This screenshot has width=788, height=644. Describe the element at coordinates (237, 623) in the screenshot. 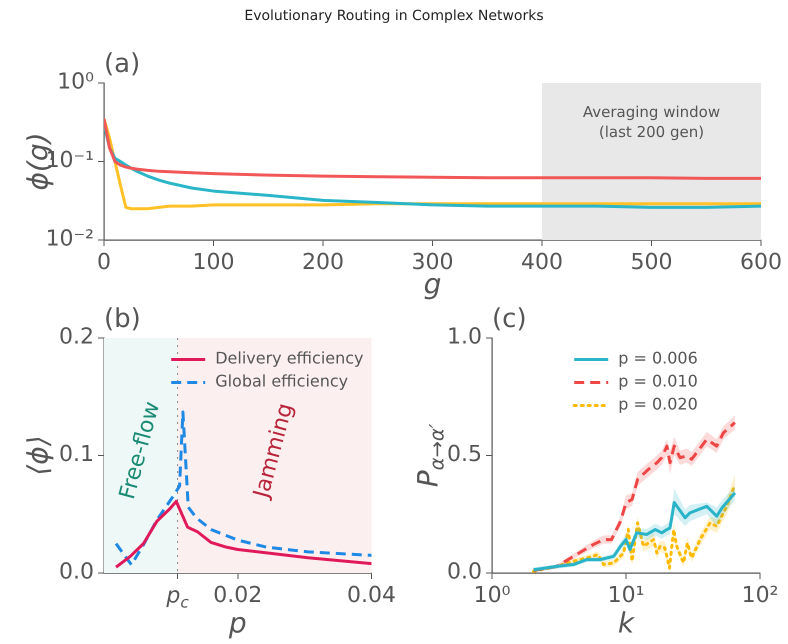

I see `x-axis-title: p` at that location.